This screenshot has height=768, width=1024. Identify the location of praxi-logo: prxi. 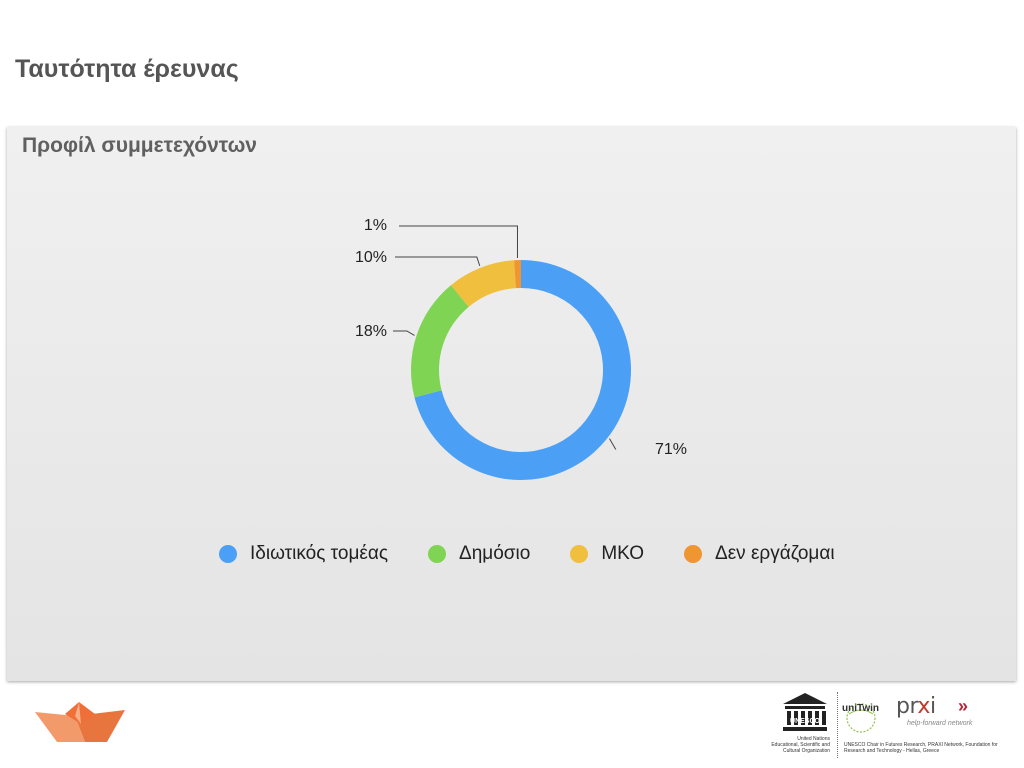
(916, 706).